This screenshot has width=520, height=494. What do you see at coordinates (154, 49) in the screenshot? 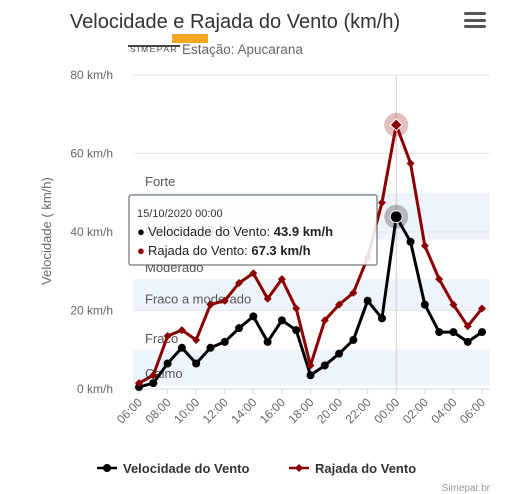
I see `logo-text: SIMEPAR` at bounding box center [154, 49].